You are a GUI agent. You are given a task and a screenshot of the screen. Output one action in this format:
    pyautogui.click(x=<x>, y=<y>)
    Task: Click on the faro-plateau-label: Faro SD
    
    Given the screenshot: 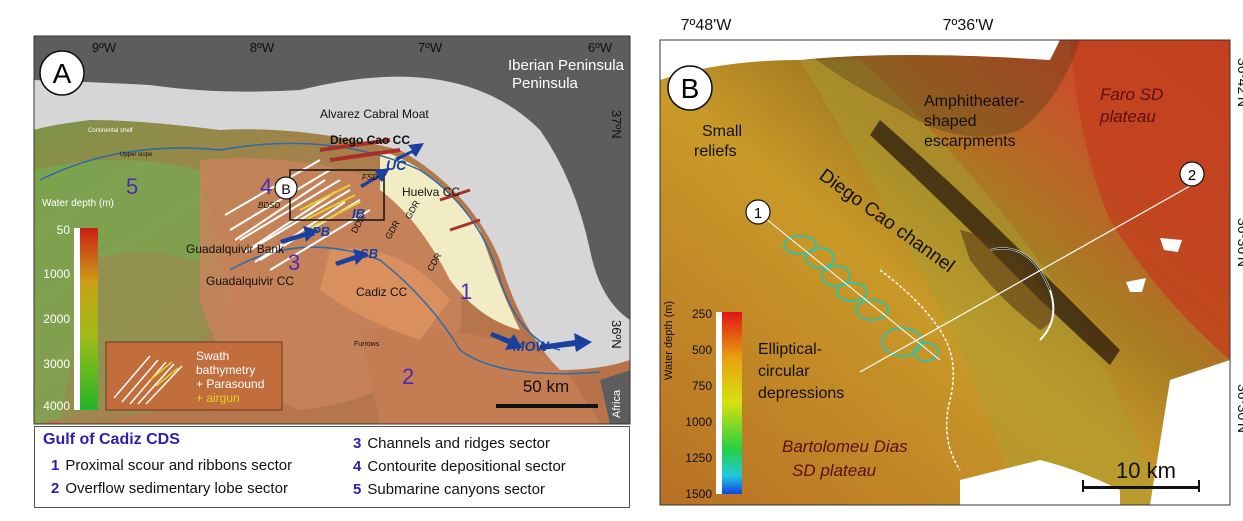 What is the action you would take?
    pyautogui.click(x=1131, y=94)
    